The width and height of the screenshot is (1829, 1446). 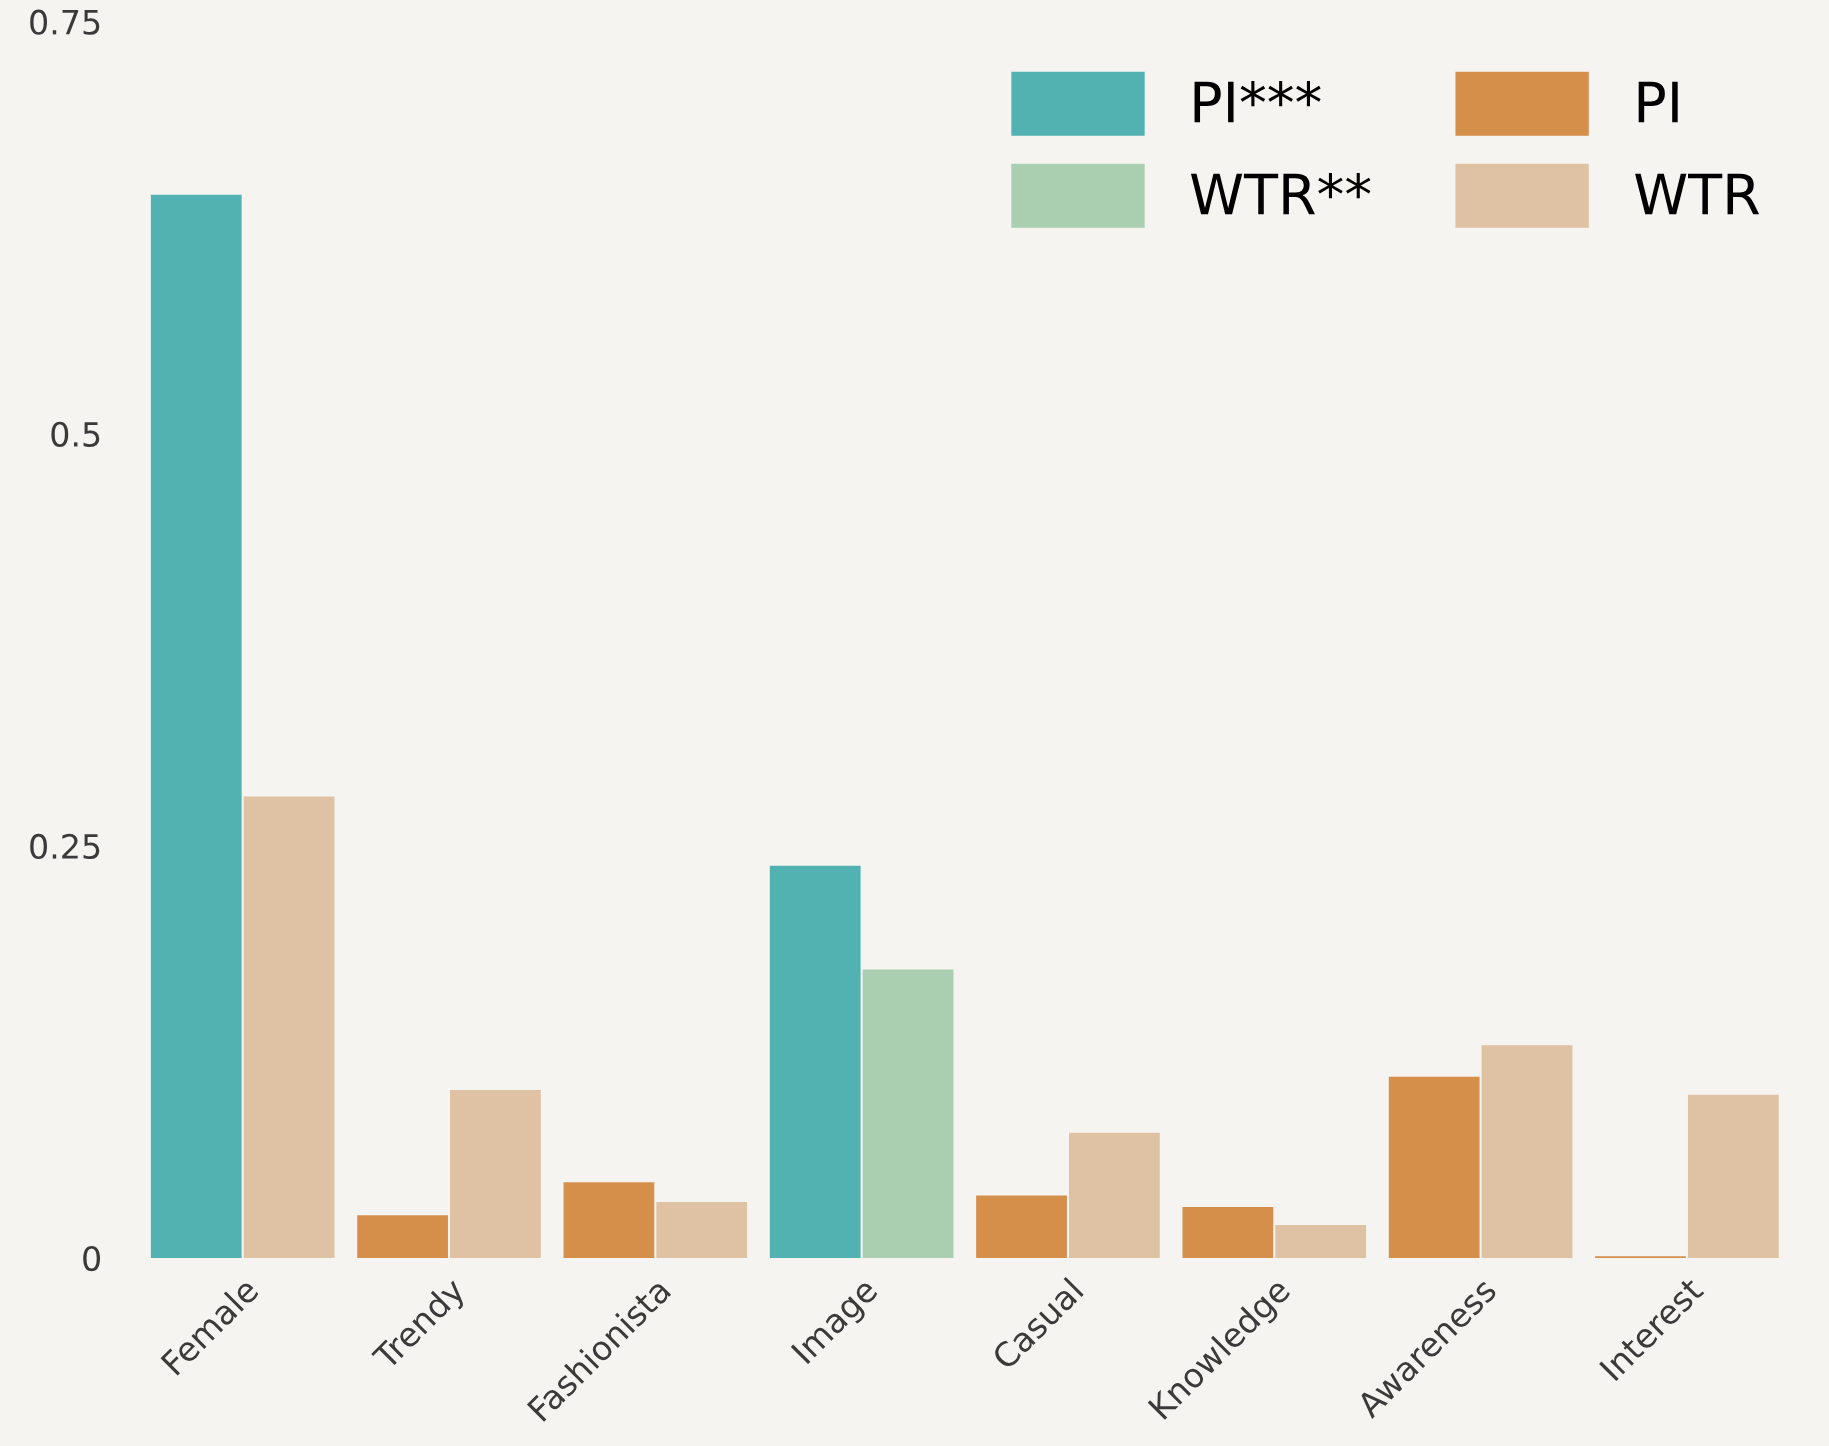 I want to click on legend-label: WTR**, so click(x=1280, y=193).